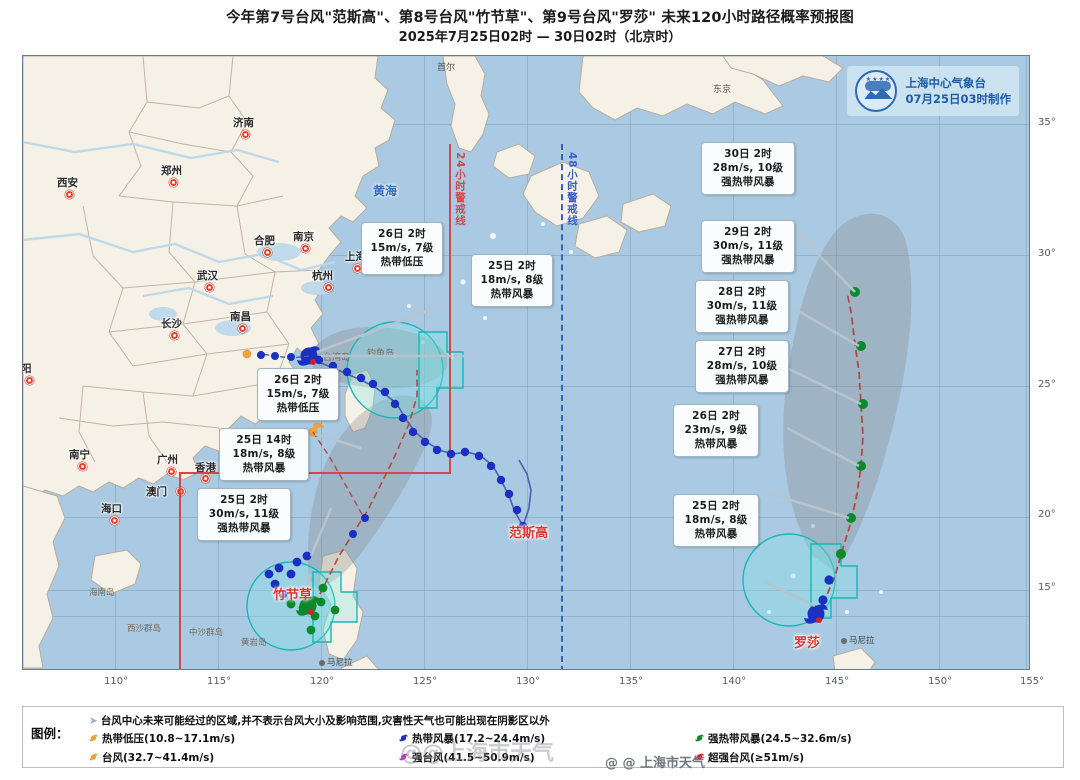 The height and width of the screenshot is (780, 1080). What do you see at coordinates (169, 739) in the screenshot?
I see `legend-item-label: 热带低压(10.8~17.1m/s)` at bounding box center [169, 739].